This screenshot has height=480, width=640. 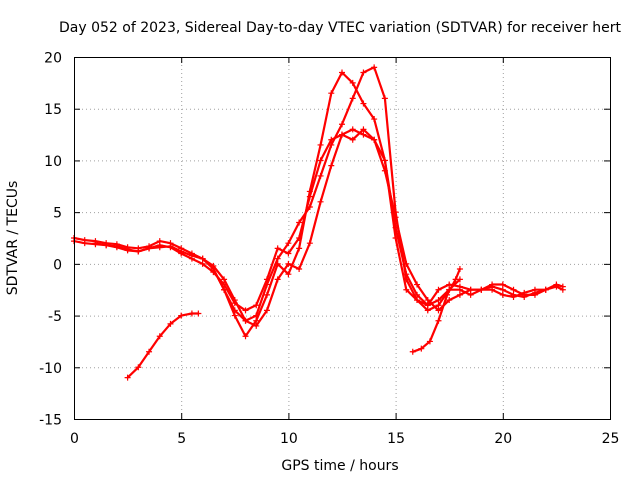 I want to click on y-tick-label: -5, so click(x=55, y=317).